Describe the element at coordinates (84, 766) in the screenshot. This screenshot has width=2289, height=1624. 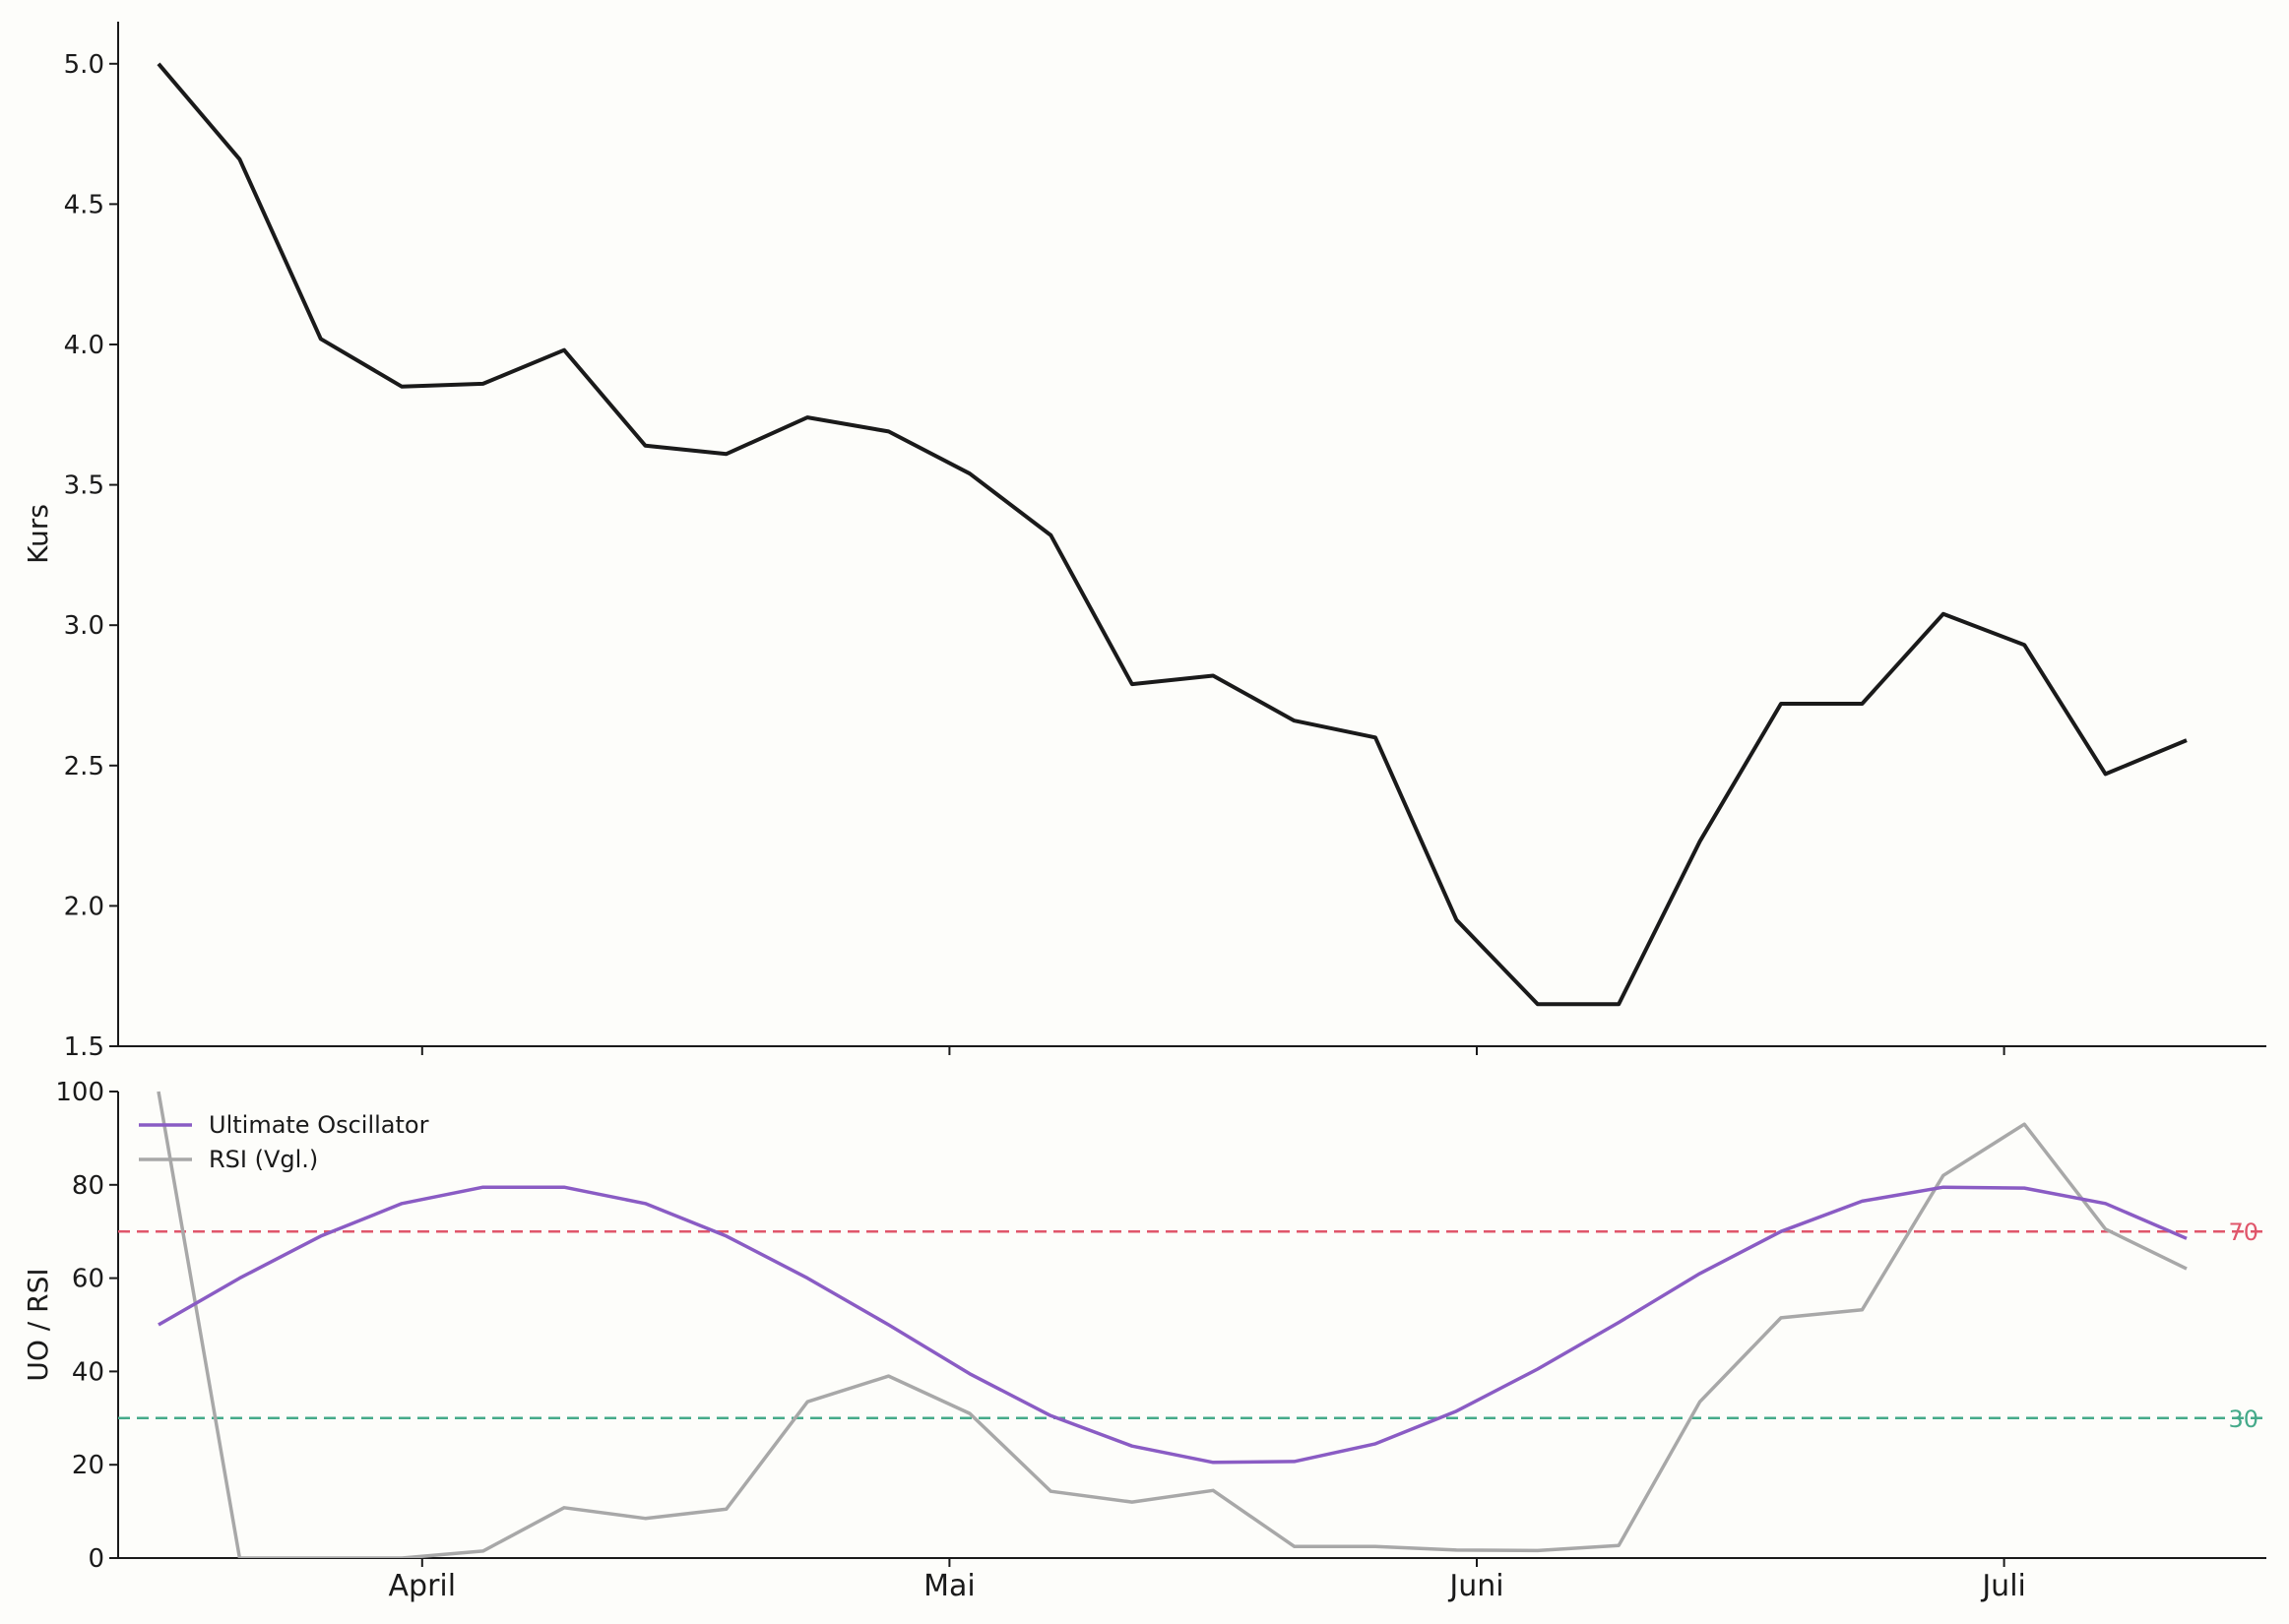
I see `price-y-tick-label: 2.5` at that location.